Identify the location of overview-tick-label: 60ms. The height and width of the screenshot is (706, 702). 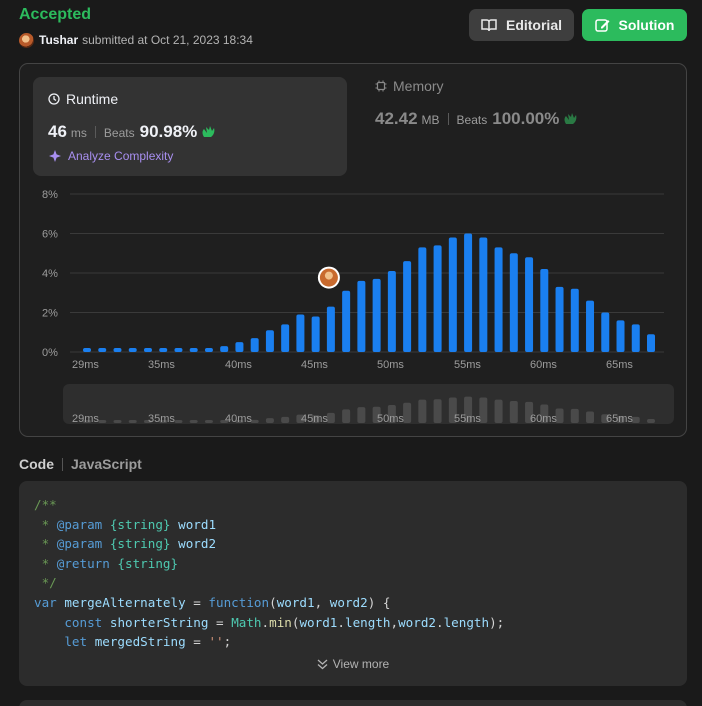
(543, 419).